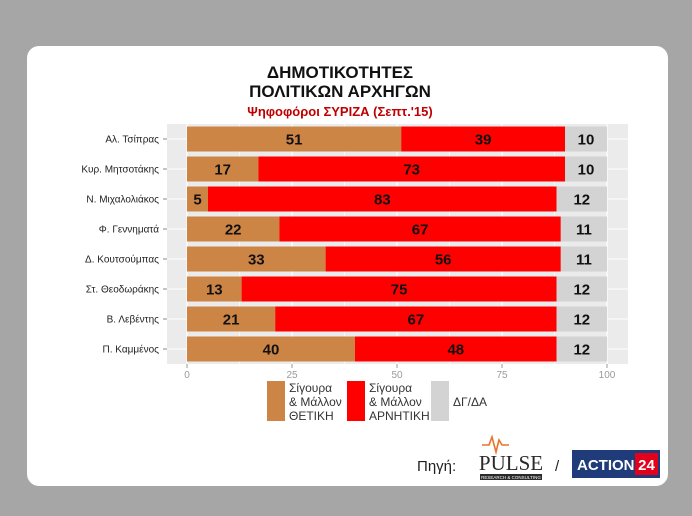 This screenshot has height=516, width=692. What do you see at coordinates (607, 375) in the screenshot?
I see `x-tick-label: 100` at bounding box center [607, 375].